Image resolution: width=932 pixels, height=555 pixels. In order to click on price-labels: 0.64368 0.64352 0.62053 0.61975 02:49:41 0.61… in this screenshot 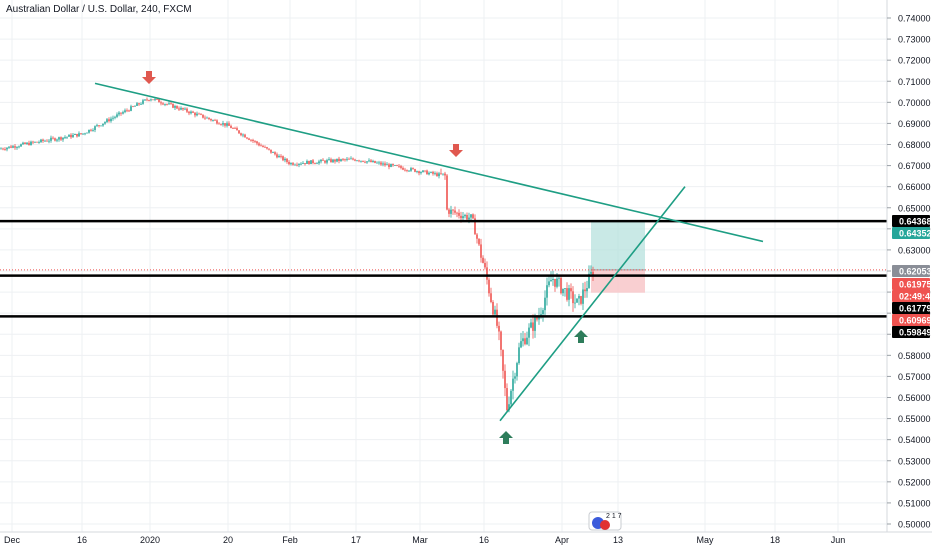, I will do `click(912, 276)`.